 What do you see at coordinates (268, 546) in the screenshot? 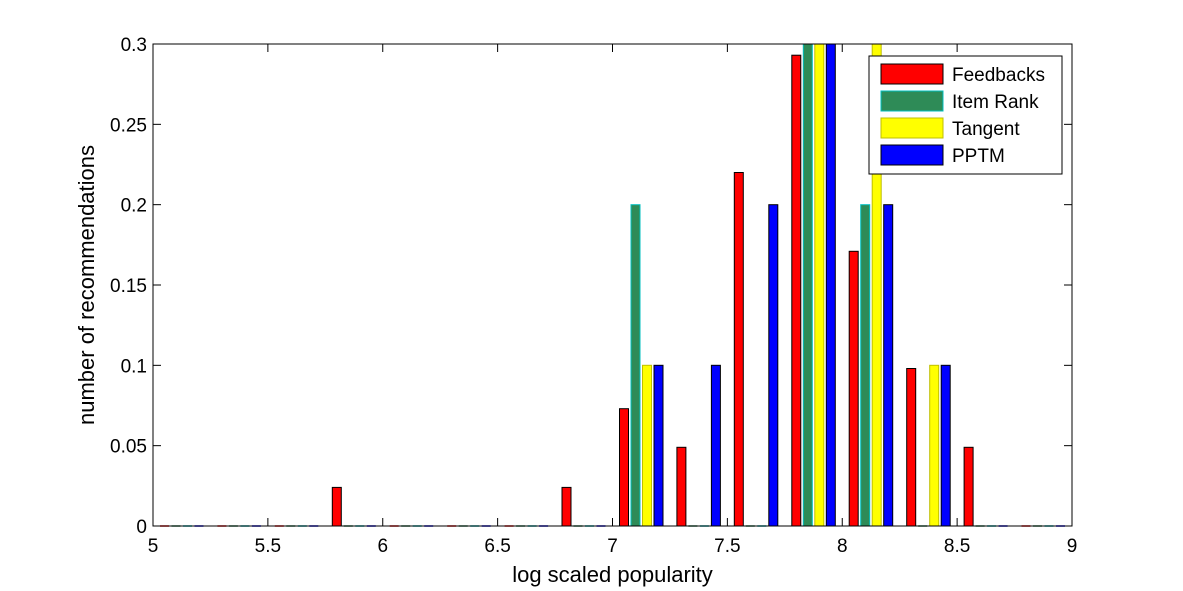
I see `x-tick-label: 5.5` at bounding box center [268, 546].